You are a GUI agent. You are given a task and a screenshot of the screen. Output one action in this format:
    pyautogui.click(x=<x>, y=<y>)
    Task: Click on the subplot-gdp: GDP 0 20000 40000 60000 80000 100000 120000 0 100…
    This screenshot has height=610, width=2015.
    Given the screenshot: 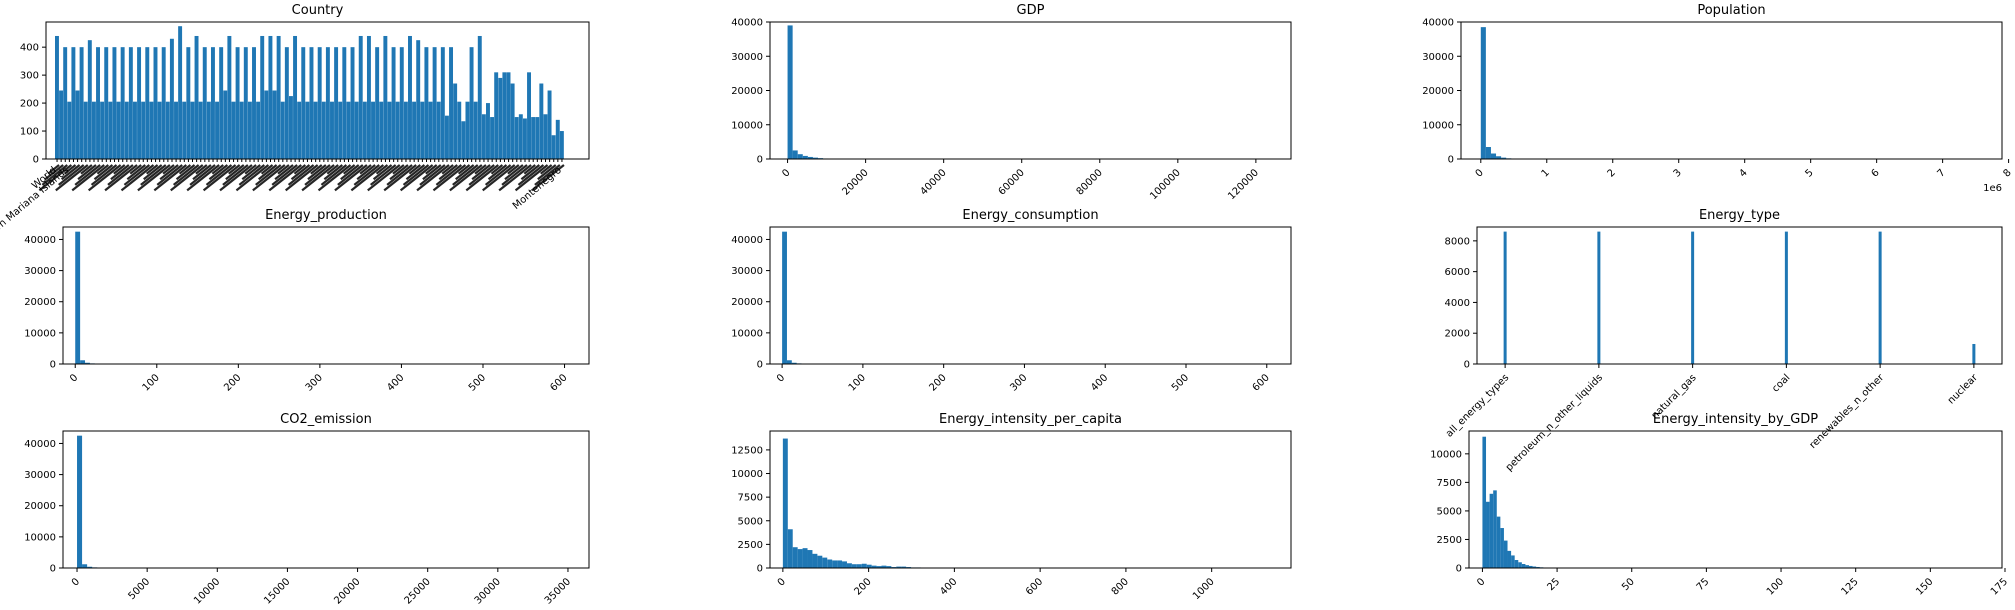 What is the action you would take?
    pyautogui.click(x=1011, y=102)
    